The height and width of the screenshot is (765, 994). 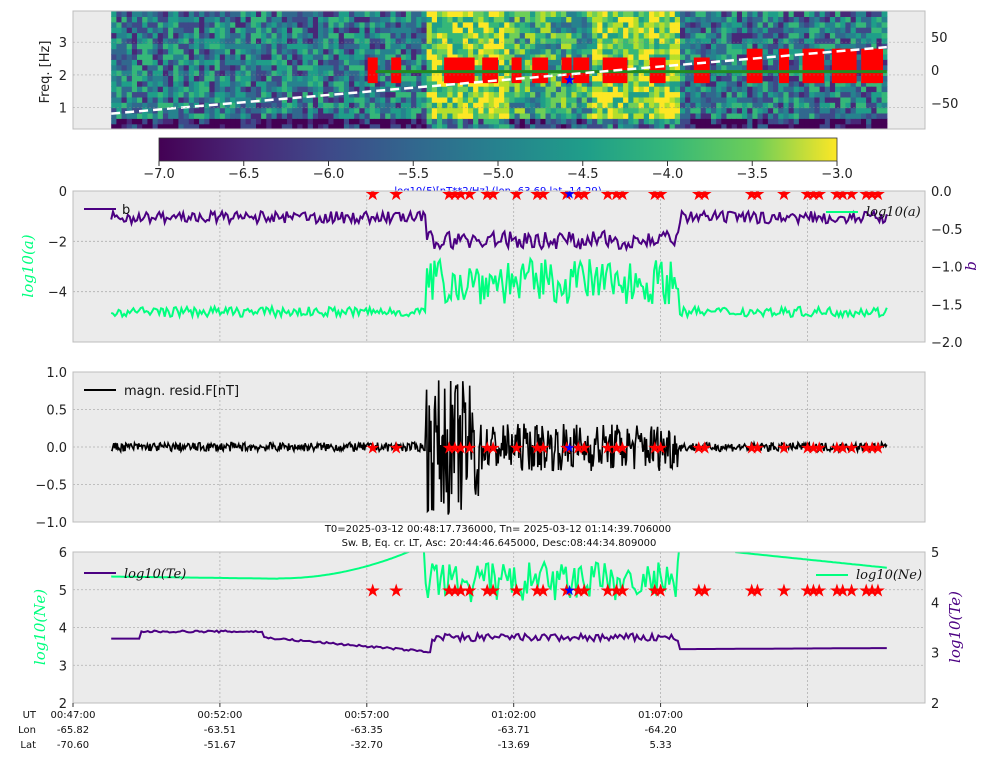 I want to click on ab-red-marker: ★, so click(x=517, y=194).